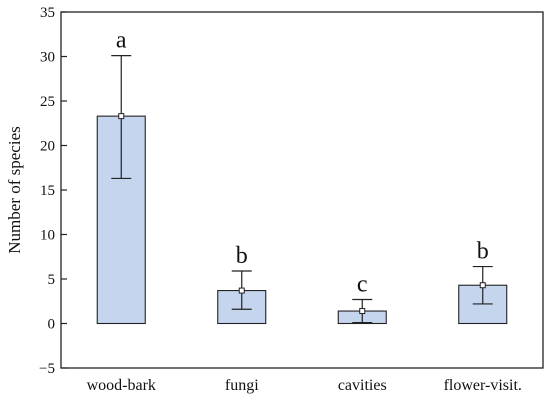 Image resolution: width=550 pixels, height=413 pixels. Describe the element at coordinates (121, 41) in the screenshot. I see `significance-letter: a` at that location.